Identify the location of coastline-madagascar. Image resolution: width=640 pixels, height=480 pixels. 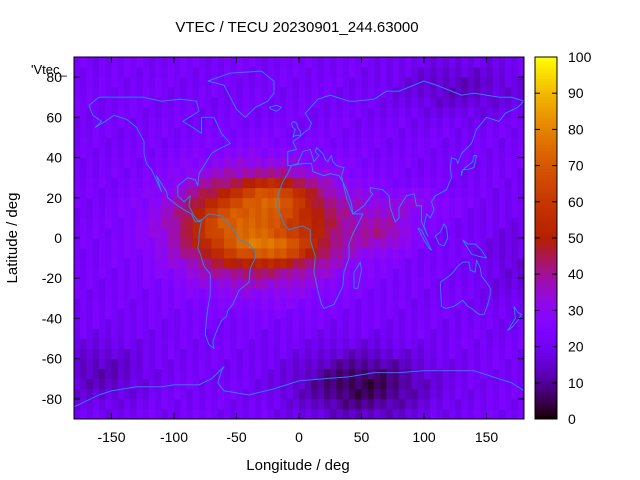
(357, 275).